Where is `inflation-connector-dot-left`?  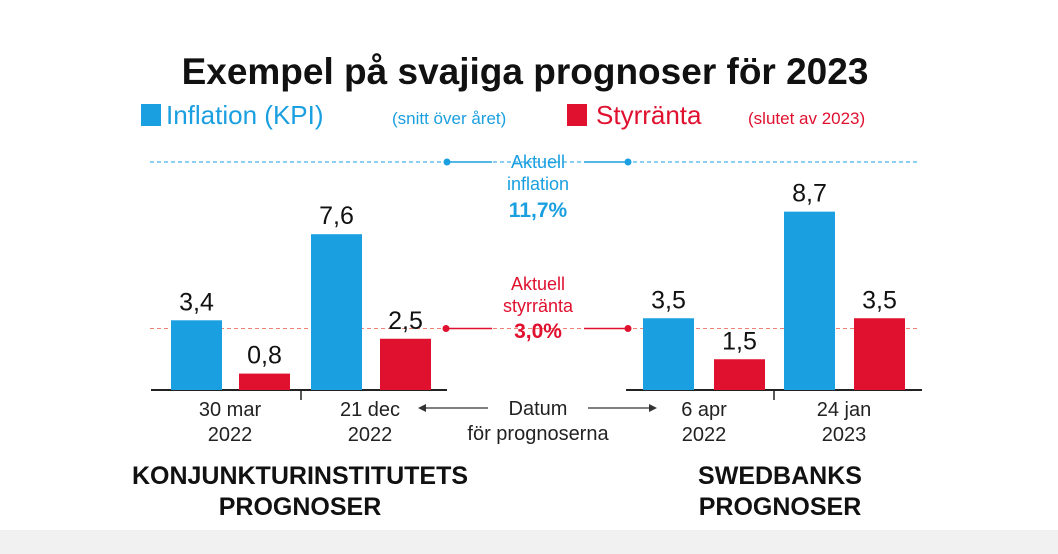 inflation-connector-dot-left is located at coordinates (447, 162).